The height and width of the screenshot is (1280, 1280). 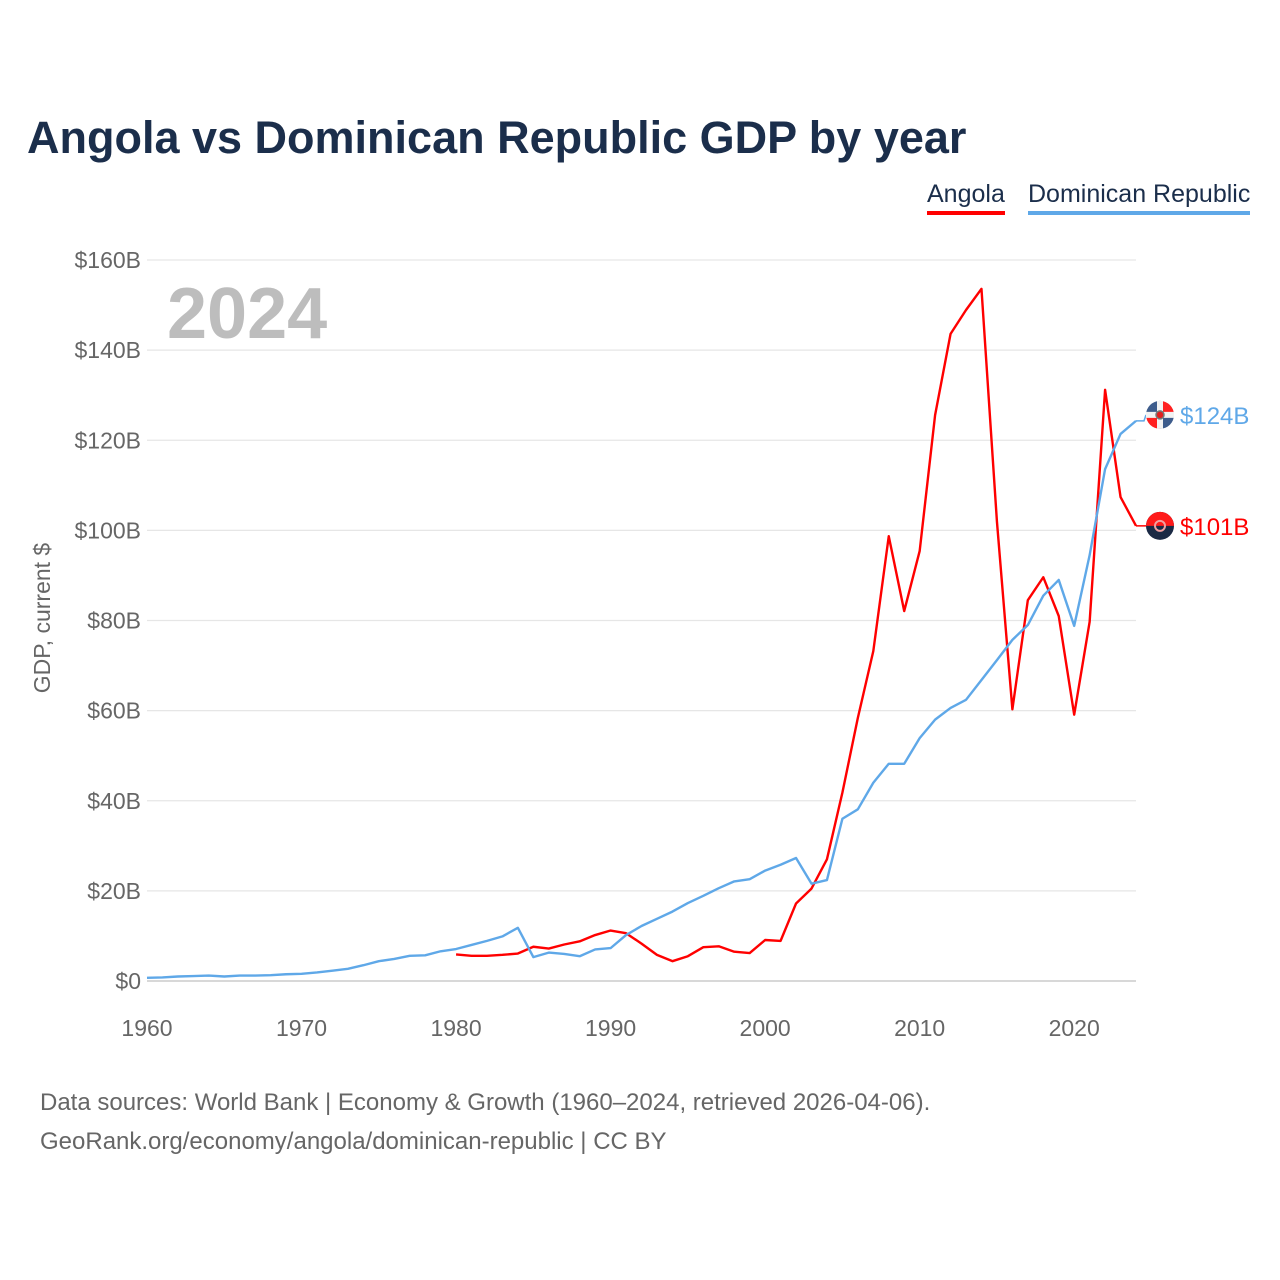 What do you see at coordinates (114, 891) in the screenshot?
I see `y-tick-label: $20B` at bounding box center [114, 891].